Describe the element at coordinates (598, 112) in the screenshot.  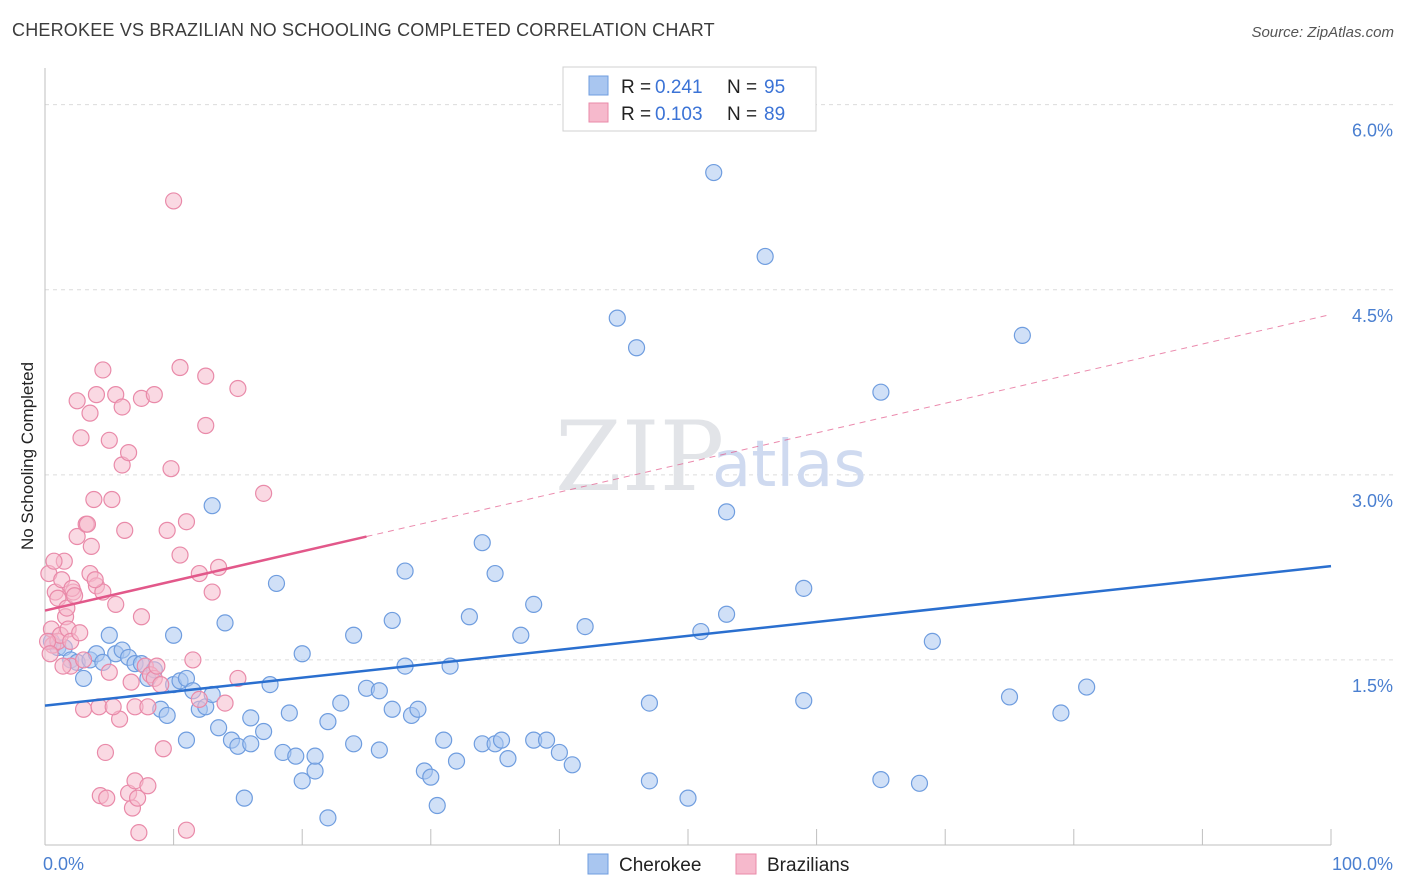
I see `legend-swatch-brazilians` at that location.